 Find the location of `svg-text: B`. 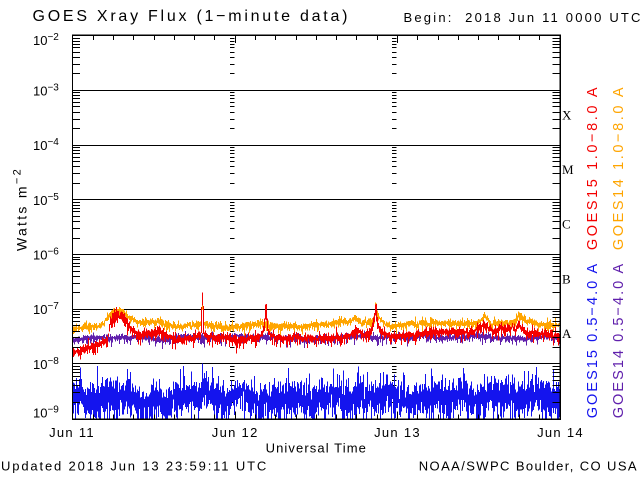

svg-text: B is located at coordinates (566, 278).